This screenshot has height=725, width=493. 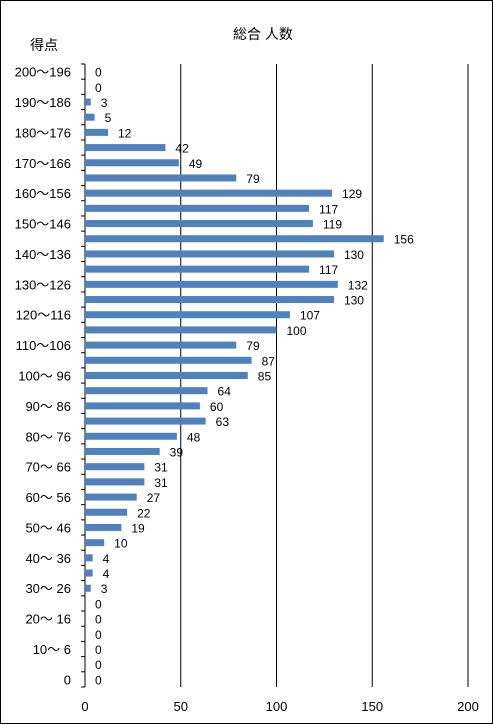 I want to click on category-label-0: 200〜196, so click(x=43, y=72).